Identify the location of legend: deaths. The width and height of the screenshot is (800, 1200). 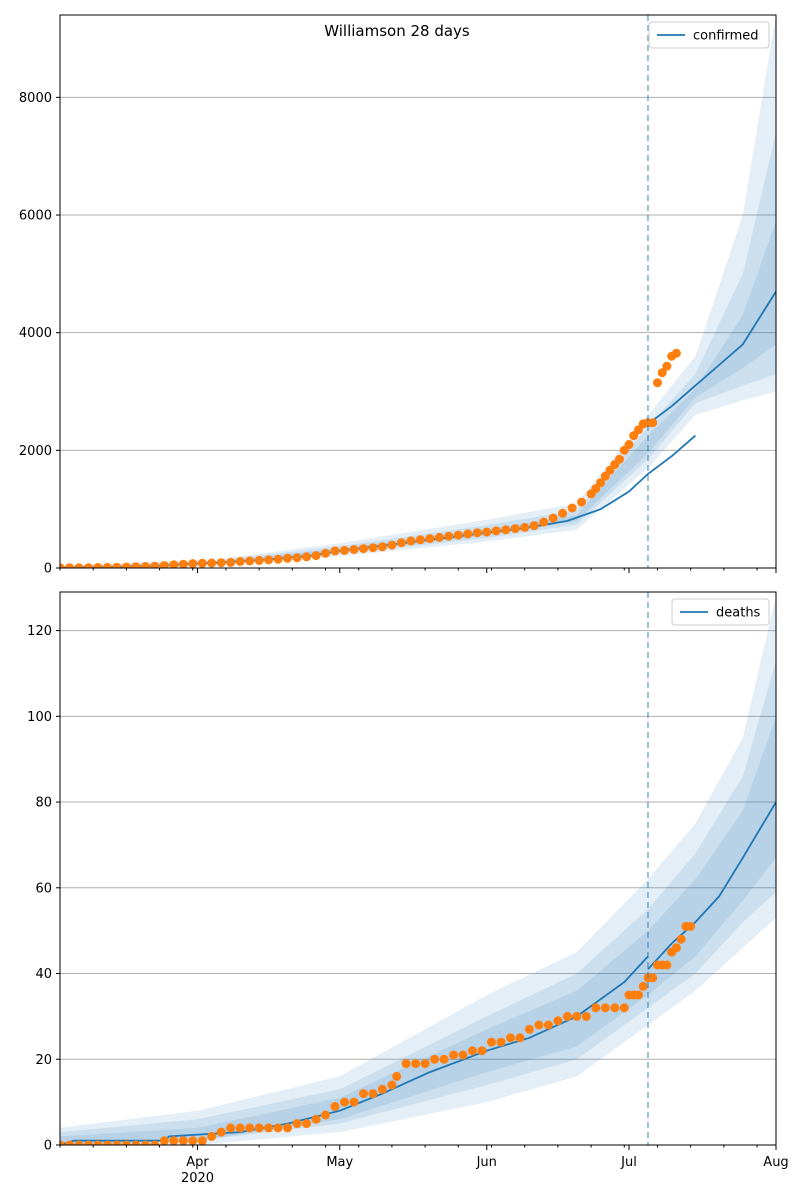
(720, 612).